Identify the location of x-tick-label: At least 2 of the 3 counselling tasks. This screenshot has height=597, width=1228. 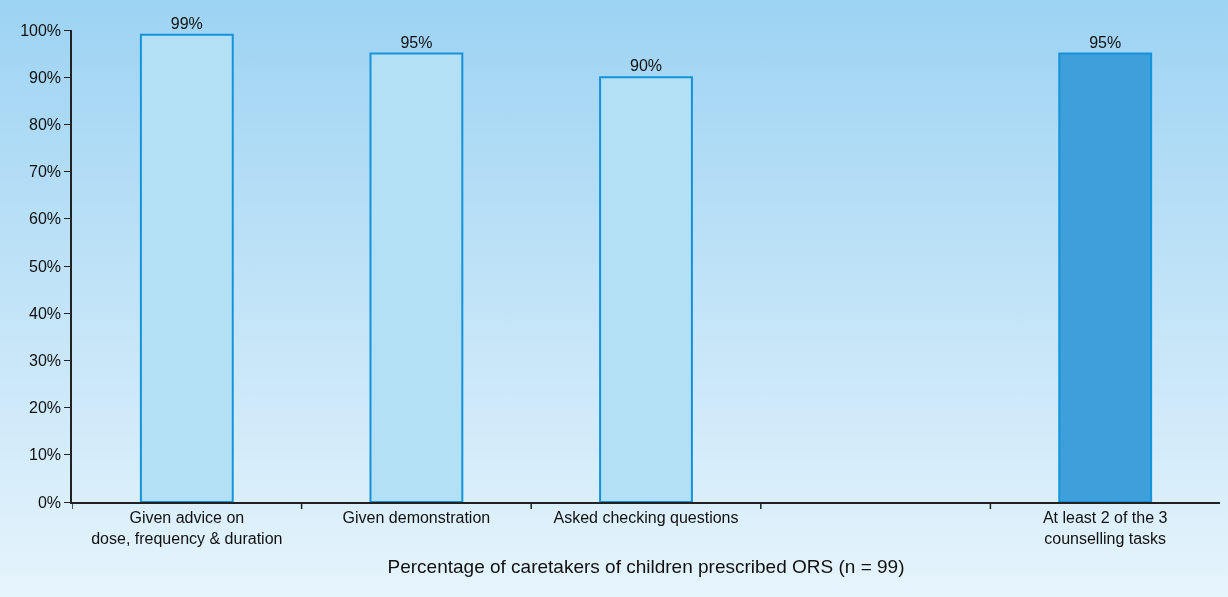
(1105, 527).